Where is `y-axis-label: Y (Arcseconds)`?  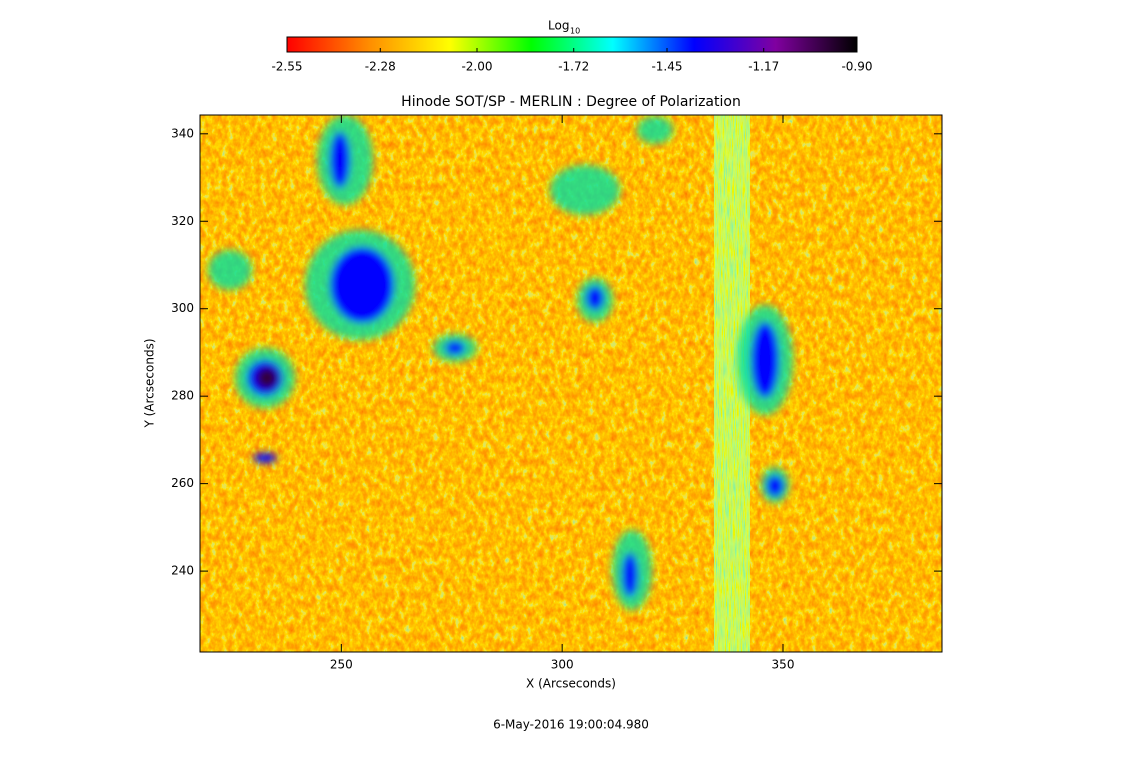
y-axis-label: Y (Arcseconds) is located at coordinates (150, 383).